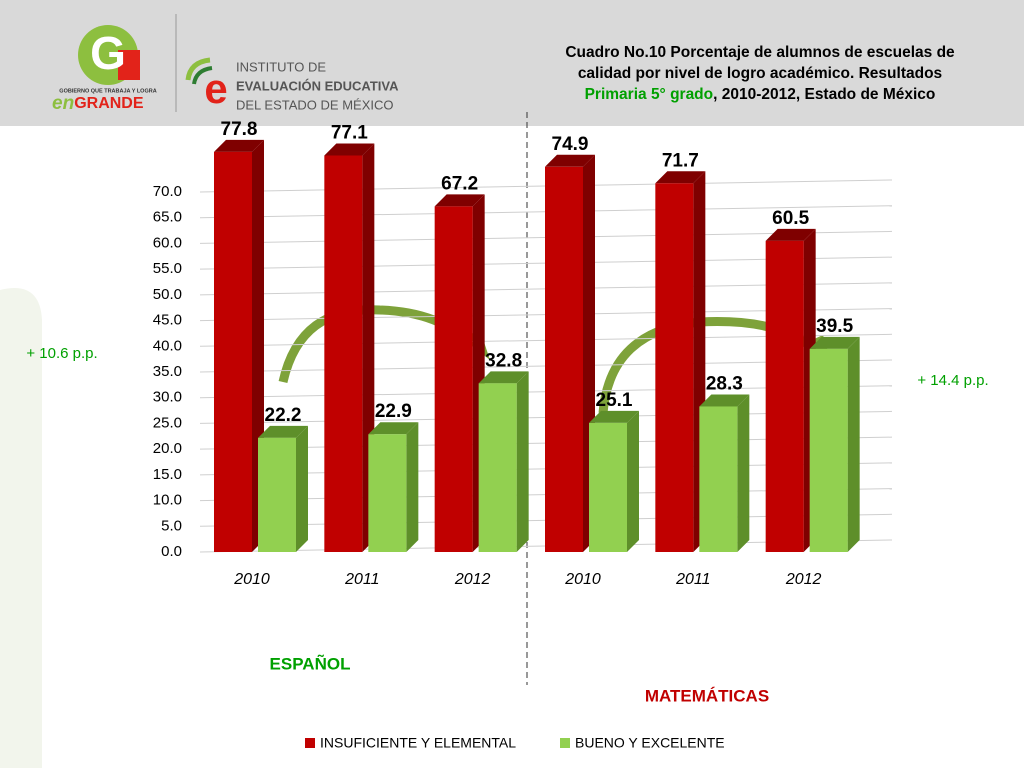 The width and height of the screenshot is (1024, 768). What do you see at coordinates (167, 217) in the screenshot?
I see `y-tick-label: 65.0` at bounding box center [167, 217].